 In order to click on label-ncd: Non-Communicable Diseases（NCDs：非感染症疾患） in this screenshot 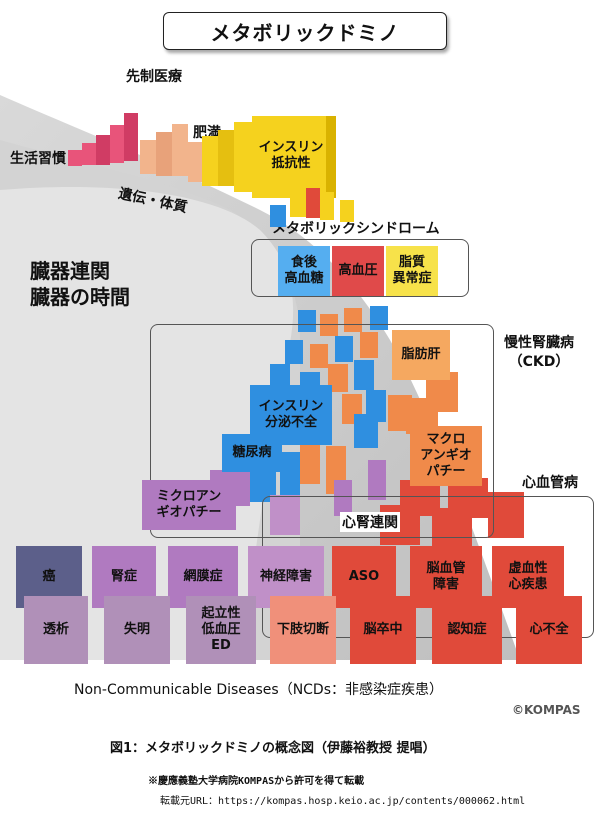, I will do `click(259, 690)`.